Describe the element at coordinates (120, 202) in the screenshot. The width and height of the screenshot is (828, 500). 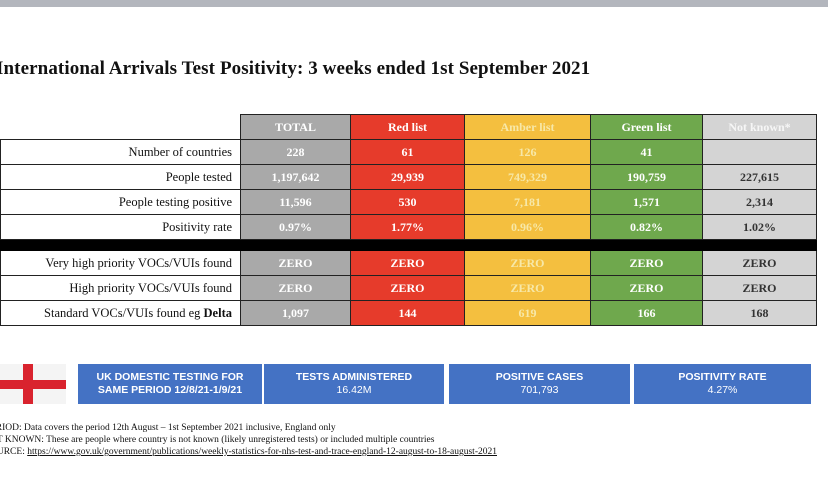
I see `row-label: People testing positive` at that location.